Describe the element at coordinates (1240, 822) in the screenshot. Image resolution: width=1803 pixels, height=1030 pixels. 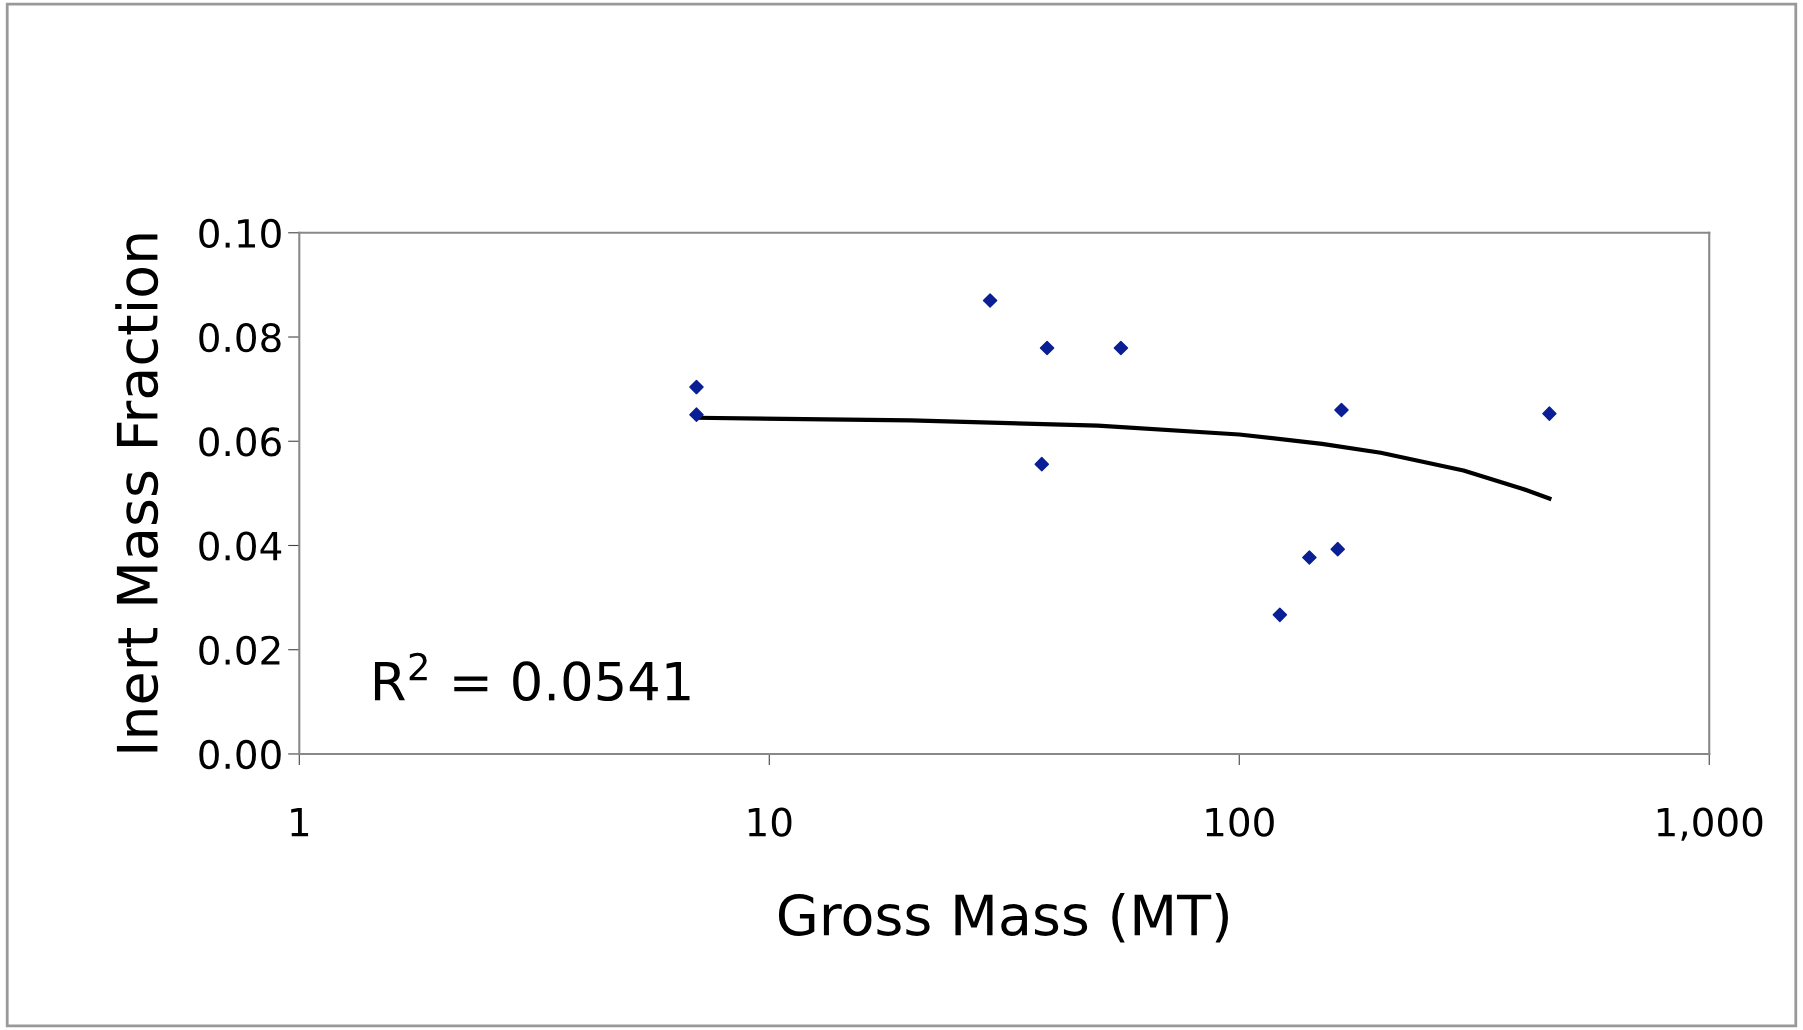
I see `x-tick-label: 100` at that location.